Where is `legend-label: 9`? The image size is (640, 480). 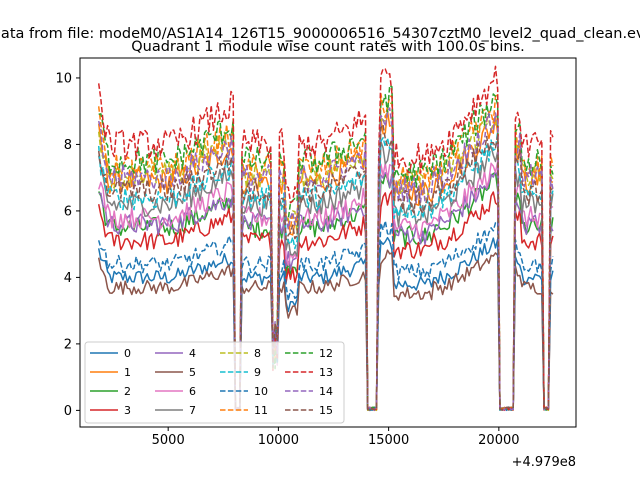
legend-label: 9 is located at coordinates (257, 372).